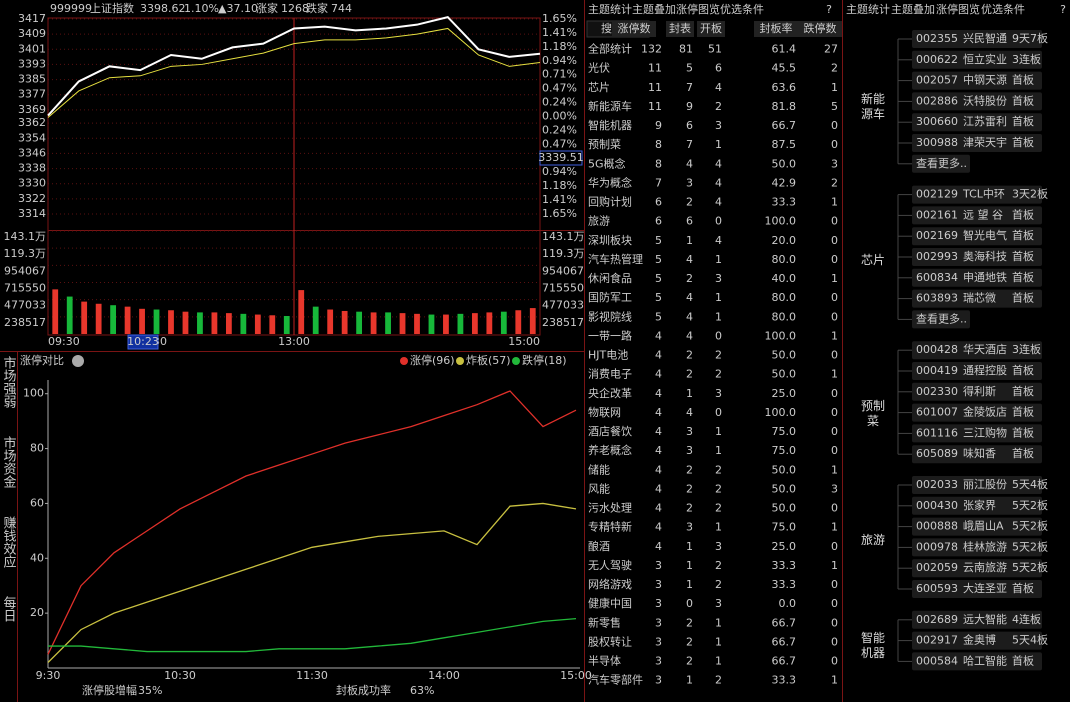  Describe the element at coordinates (607, 163) in the screenshot. I see `theme-name: 5G概念` at that location.